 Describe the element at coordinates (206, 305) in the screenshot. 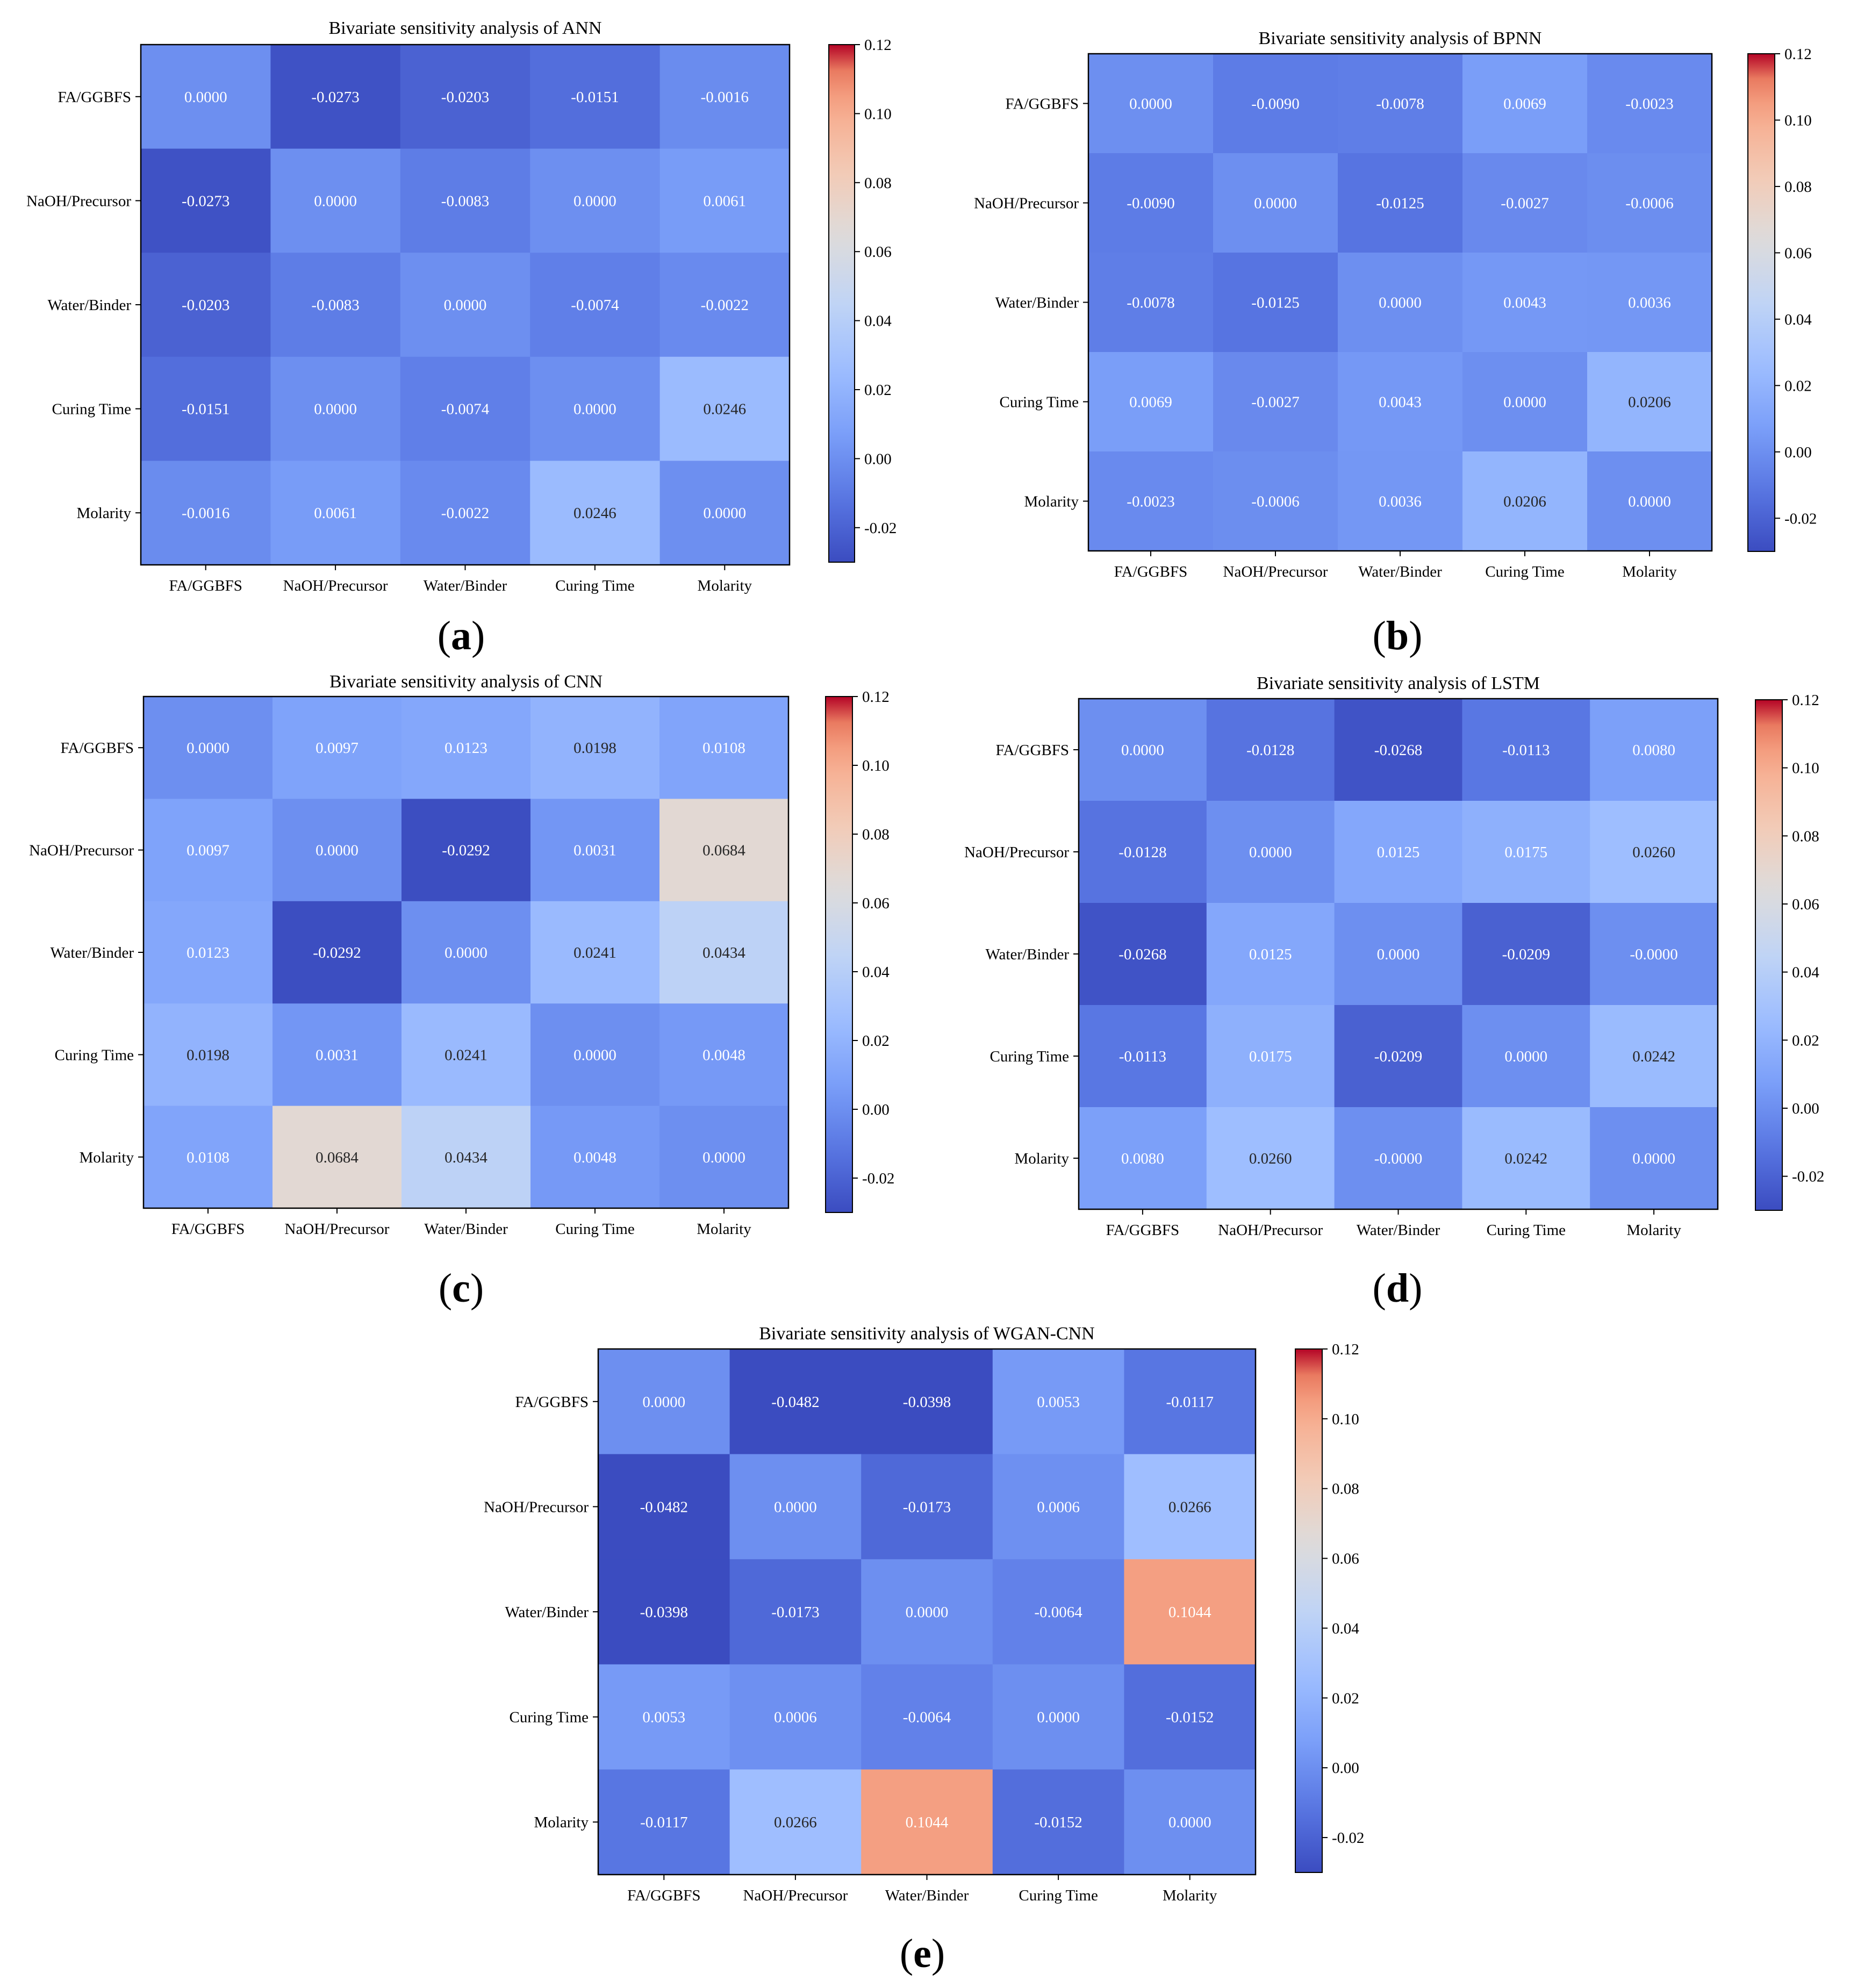

I see `cell-value-ann-r2-c0: -0.0203` at that location.